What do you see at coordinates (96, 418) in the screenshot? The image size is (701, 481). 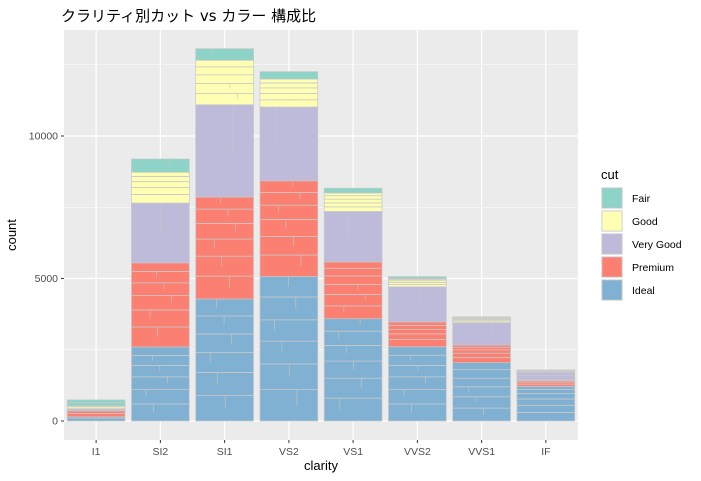 I see `bar-ideal-i1` at bounding box center [96, 418].